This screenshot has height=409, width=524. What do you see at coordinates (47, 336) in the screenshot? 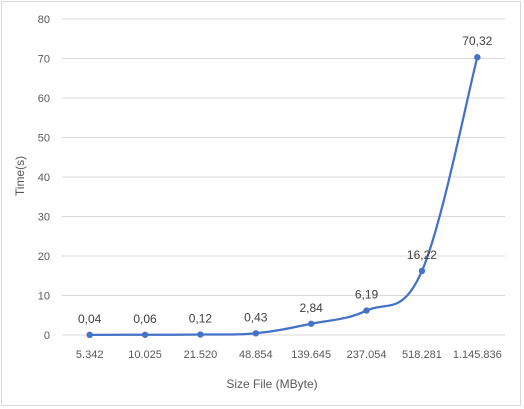
I see `y-tick-label: 0` at bounding box center [47, 336].